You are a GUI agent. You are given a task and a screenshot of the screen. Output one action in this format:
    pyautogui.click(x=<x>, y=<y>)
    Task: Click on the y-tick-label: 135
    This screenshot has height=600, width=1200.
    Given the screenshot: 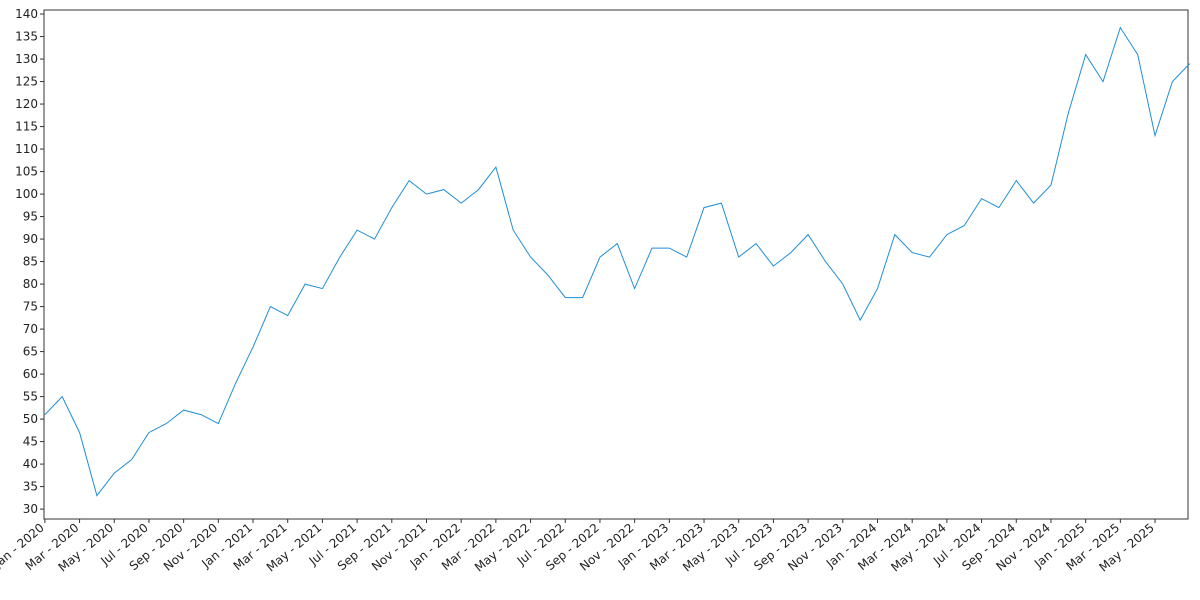 What is the action you would take?
    pyautogui.click(x=26, y=37)
    